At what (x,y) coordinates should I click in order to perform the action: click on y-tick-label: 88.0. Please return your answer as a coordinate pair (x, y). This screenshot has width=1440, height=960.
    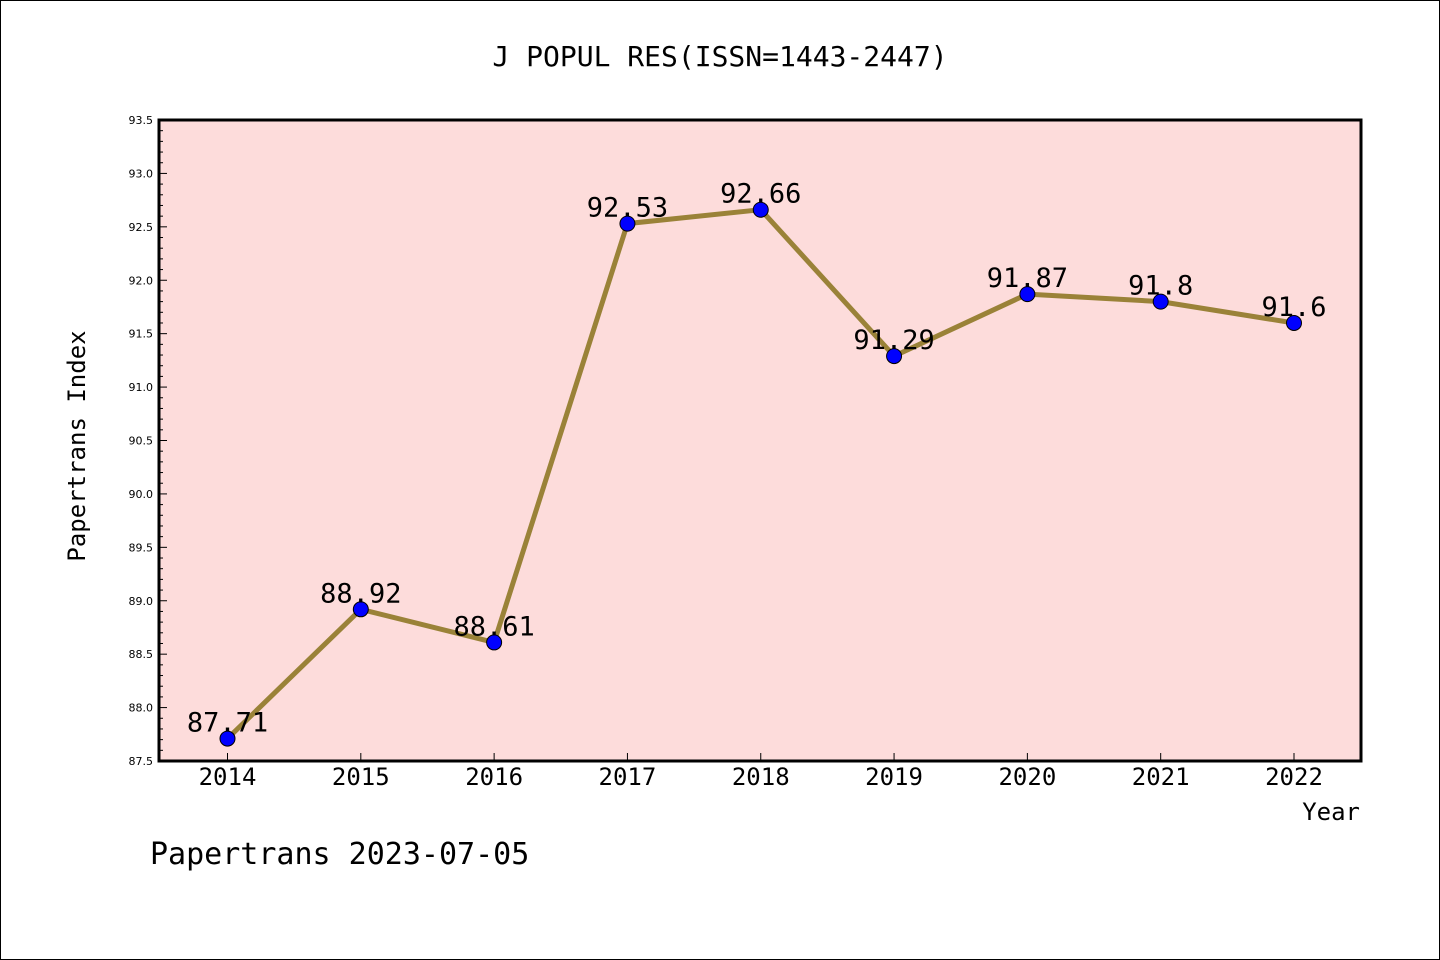
    Looking at the image, I should click on (141, 708).